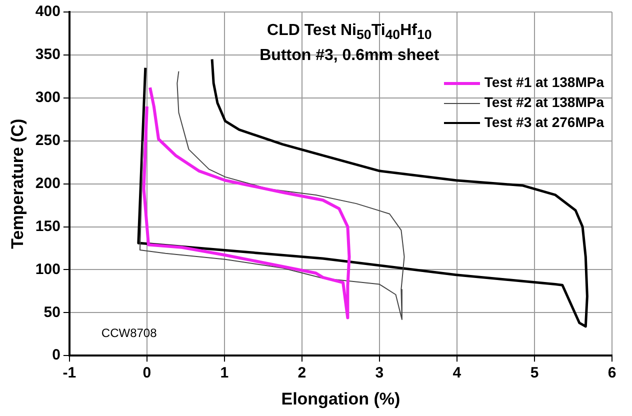 Image resolution: width=632 pixels, height=416 pixels. What do you see at coordinates (47, 140) in the screenshot?
I see `y-tick-label: 250` at bounding box center [47, 140].